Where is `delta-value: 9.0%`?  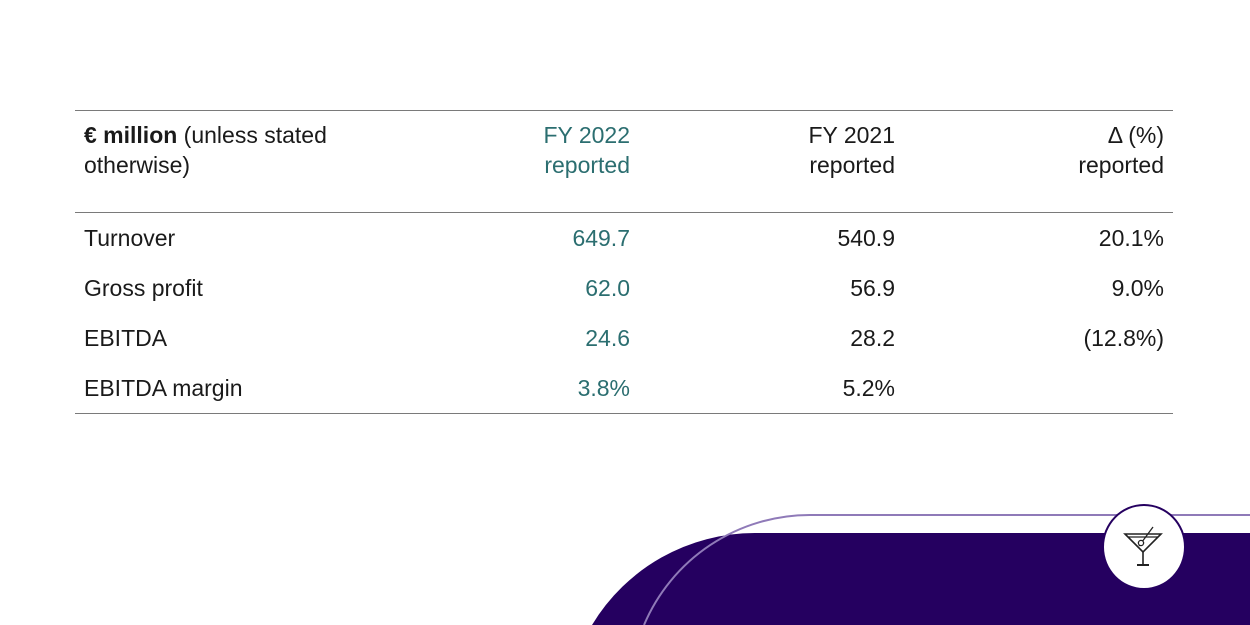
delta-value: 9.0% is located at coordinates (1137, 288).